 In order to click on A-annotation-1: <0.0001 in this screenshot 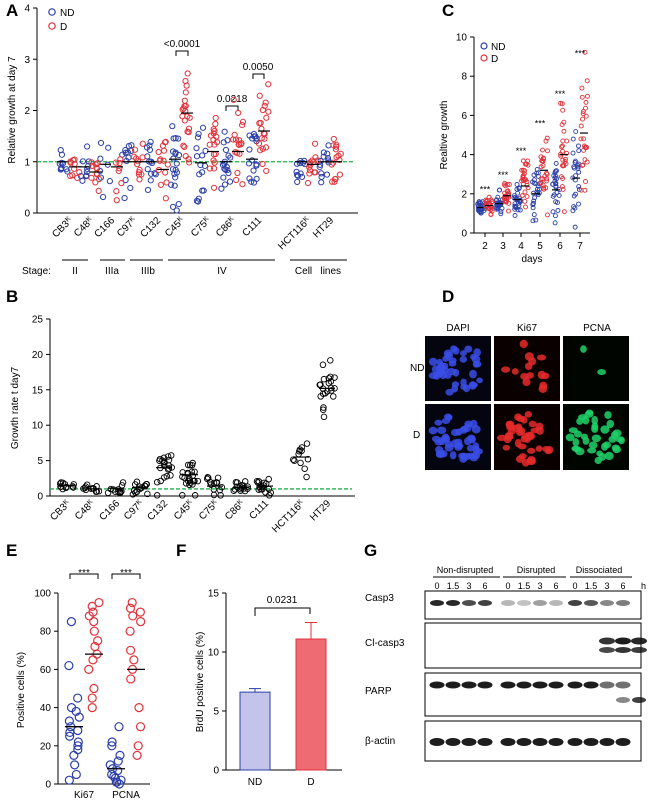, I will do `click(182, 44)`.